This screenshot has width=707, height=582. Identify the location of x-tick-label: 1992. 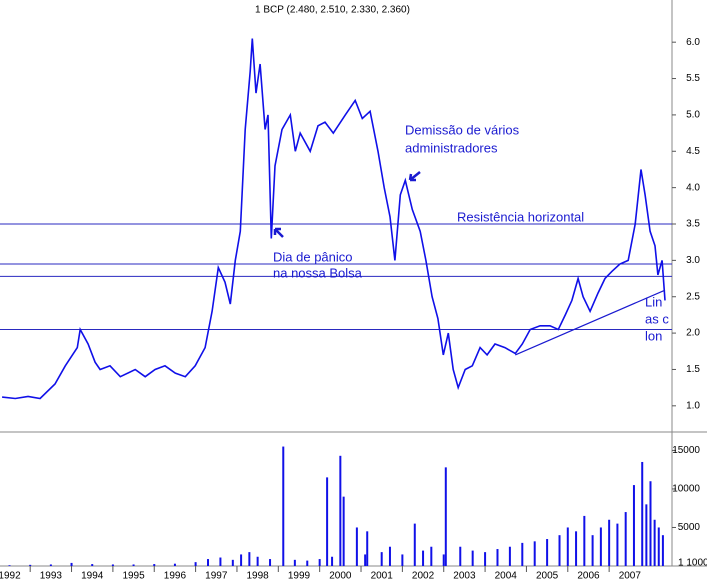
(10, 576).